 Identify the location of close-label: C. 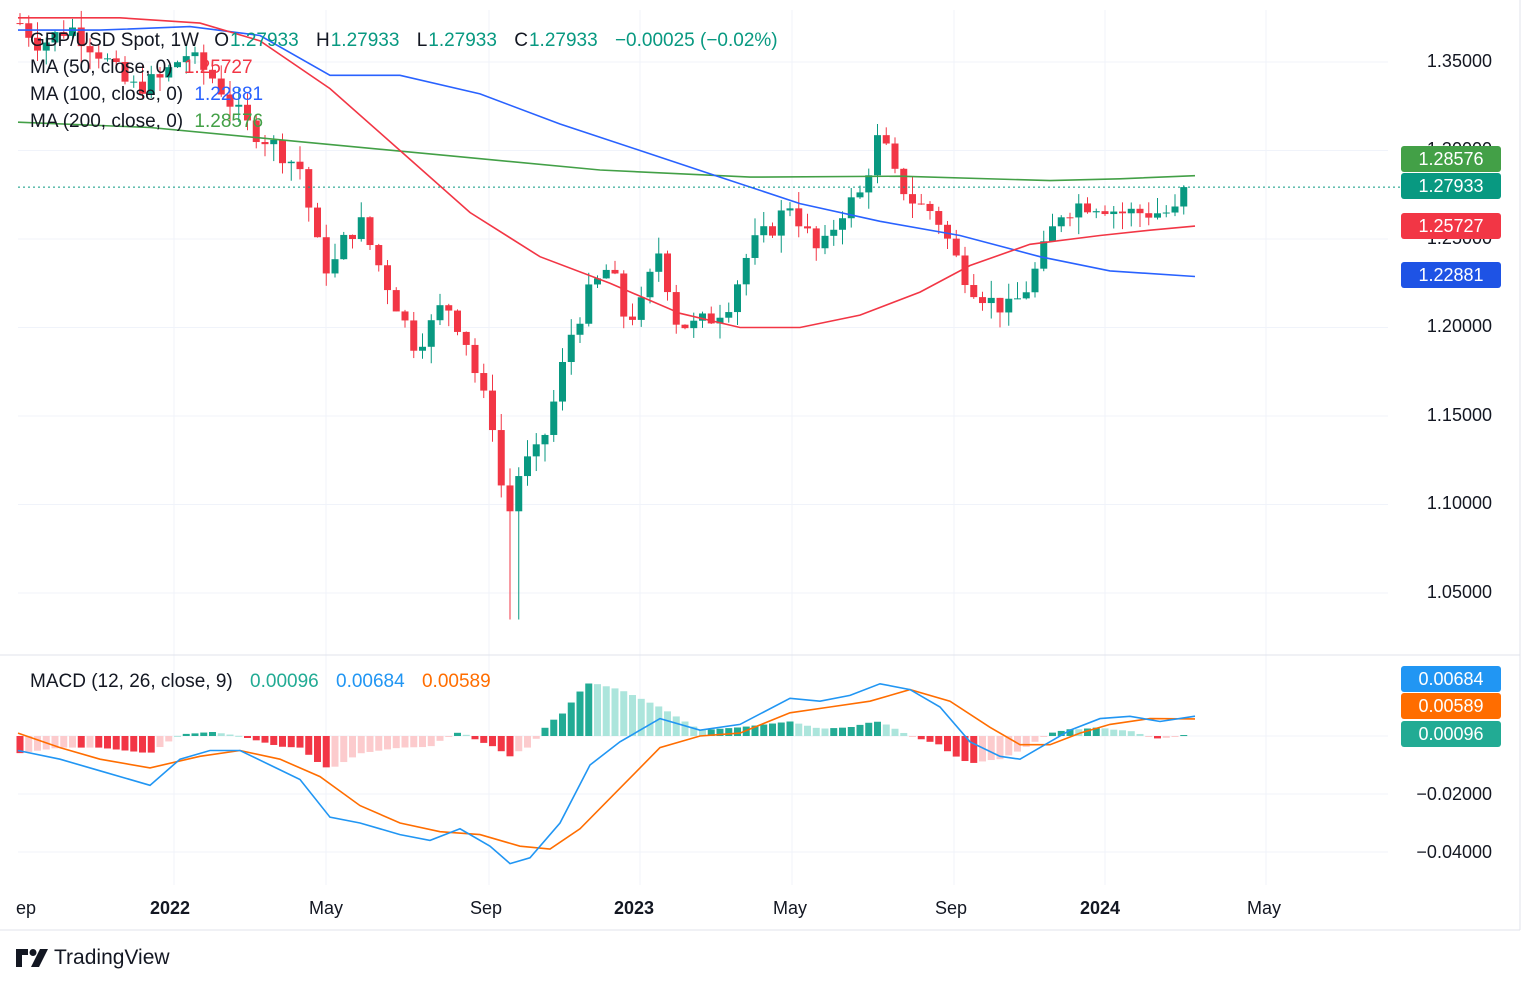
(521, 40).